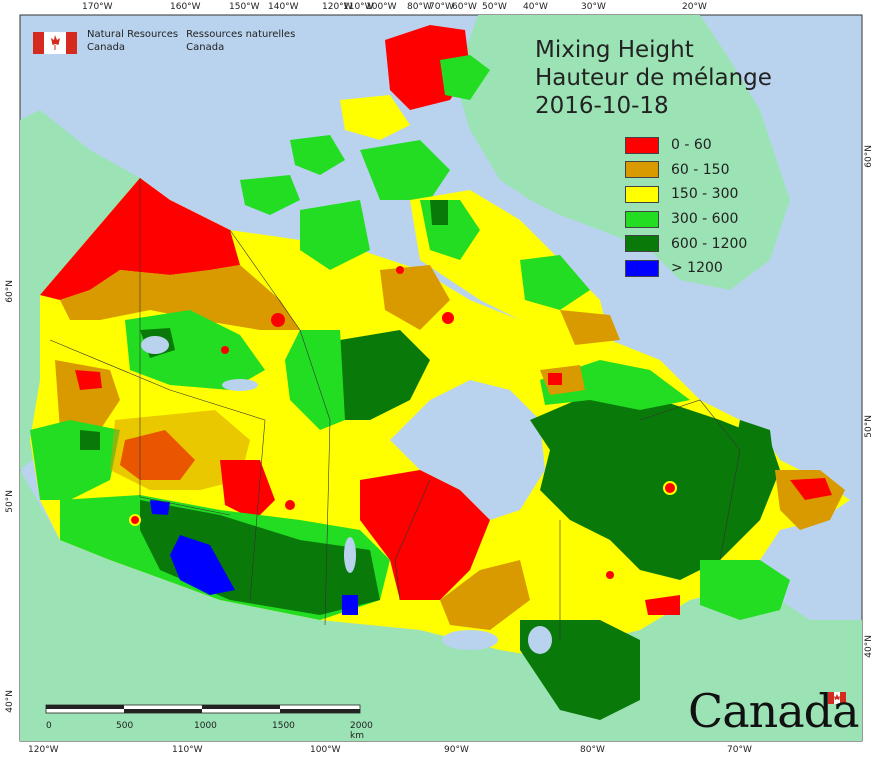 The image size is (880, 764). I want to click on graticule-label-top: 40°W, so click(535, 7).